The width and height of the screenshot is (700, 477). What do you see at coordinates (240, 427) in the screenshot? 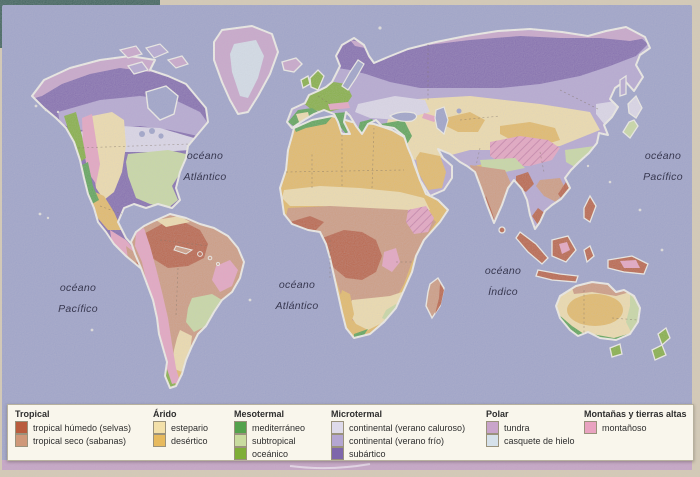
I see `legend-swatch-mediterraneo` at bounding box center [240, 427].